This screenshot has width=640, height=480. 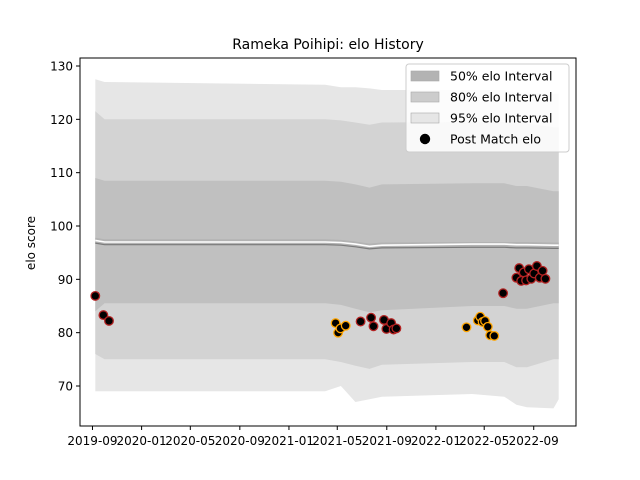 What do you see at coordinates (484, 441) in the screenshot?
I see `x-tick-label: 2022-05` at bounding box center [484, 441].